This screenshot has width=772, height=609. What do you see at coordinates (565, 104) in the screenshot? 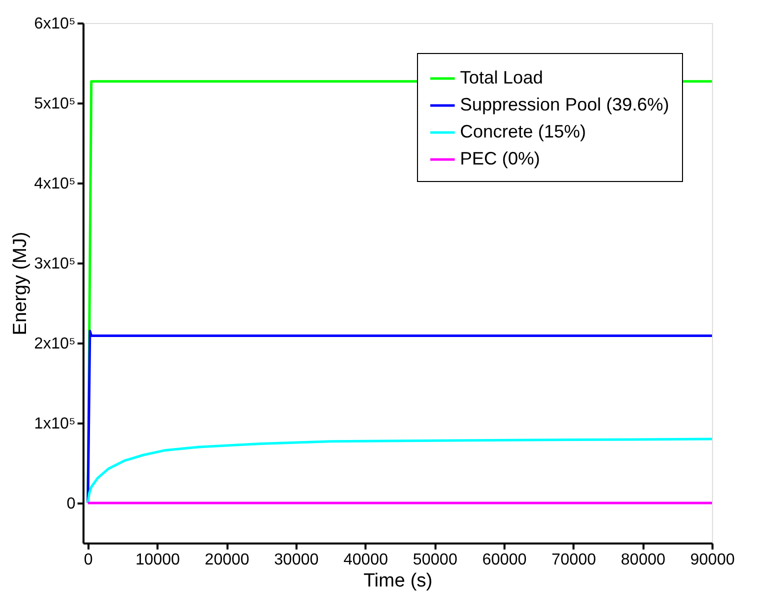
I see `legend-label: Suppression Pool (39.6%)` at bounding box center [565, 104].